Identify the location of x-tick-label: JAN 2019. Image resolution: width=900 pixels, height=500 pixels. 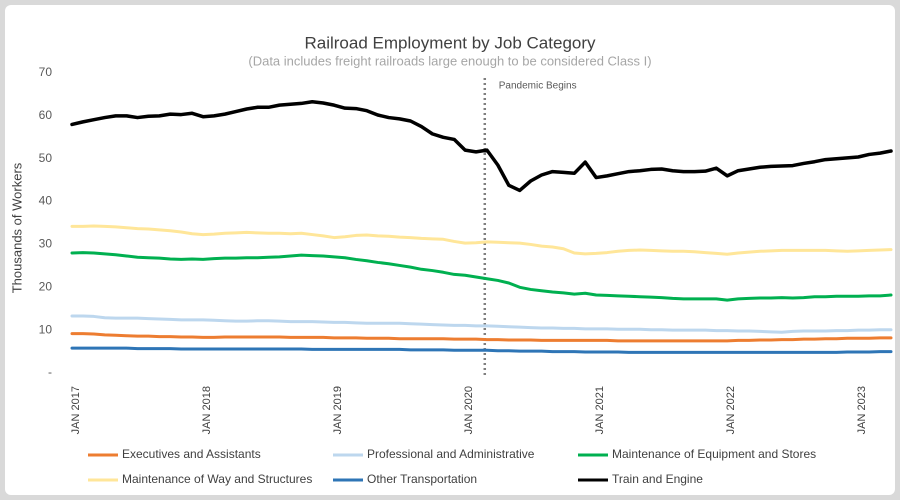
(338, 410).